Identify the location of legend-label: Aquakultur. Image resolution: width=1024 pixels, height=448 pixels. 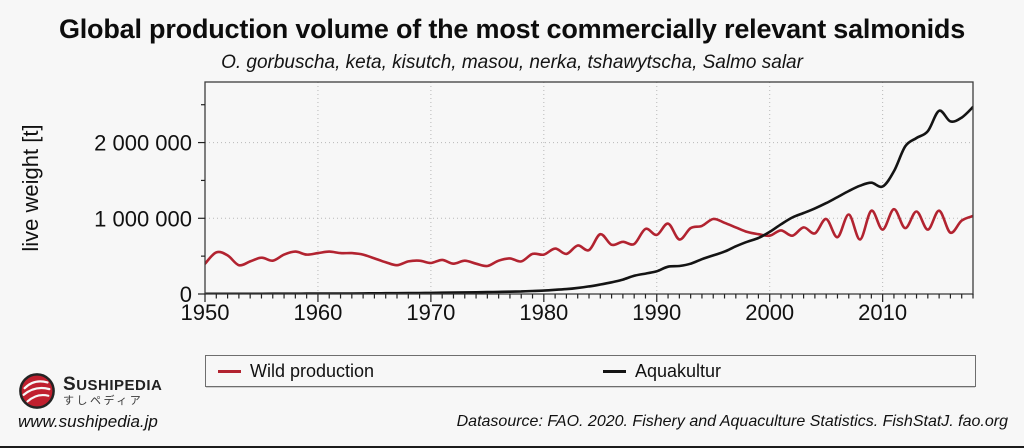
(678, 370).